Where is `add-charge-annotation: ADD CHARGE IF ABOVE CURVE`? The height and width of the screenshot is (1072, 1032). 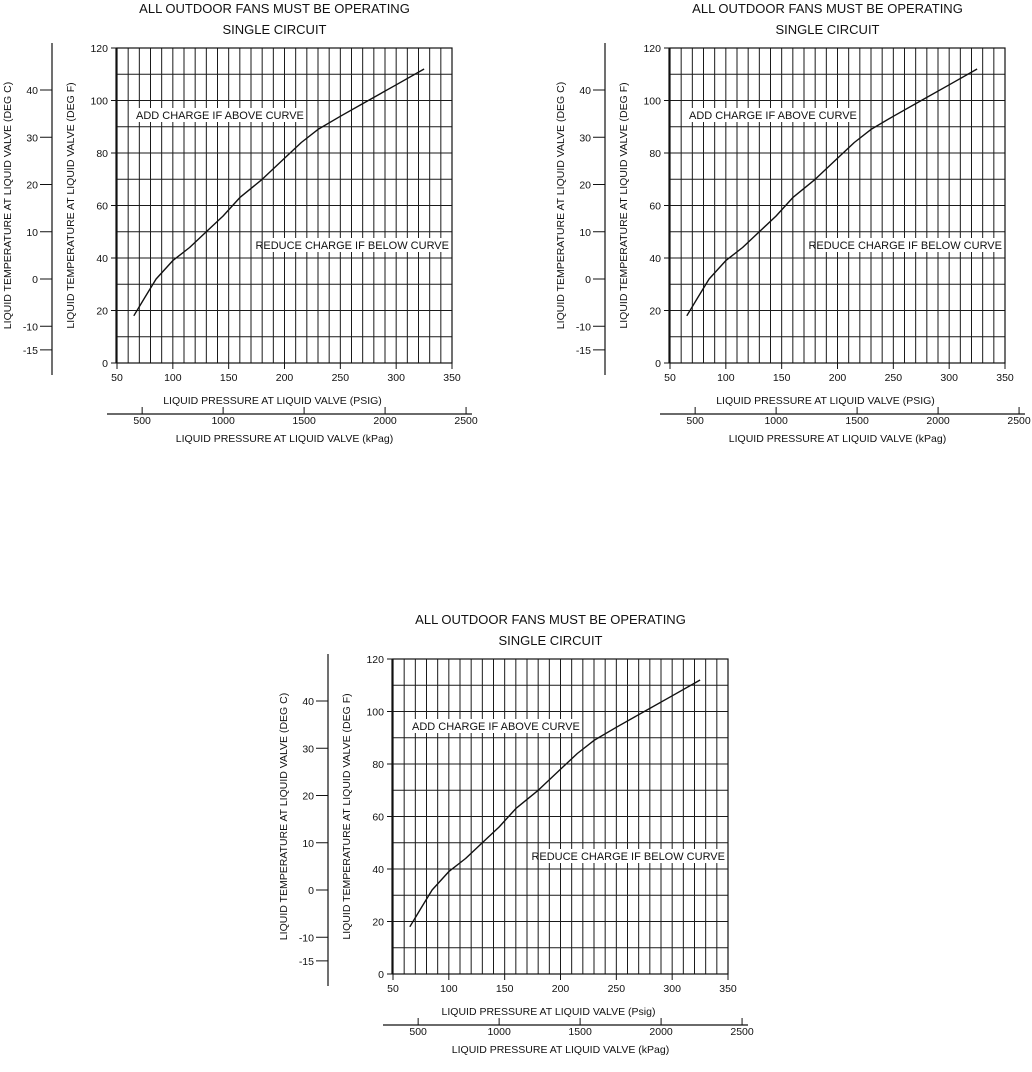
add-charge-annotation: ADD CHARGE IF ABOVE CURVE is located at coordinates (496, 727).